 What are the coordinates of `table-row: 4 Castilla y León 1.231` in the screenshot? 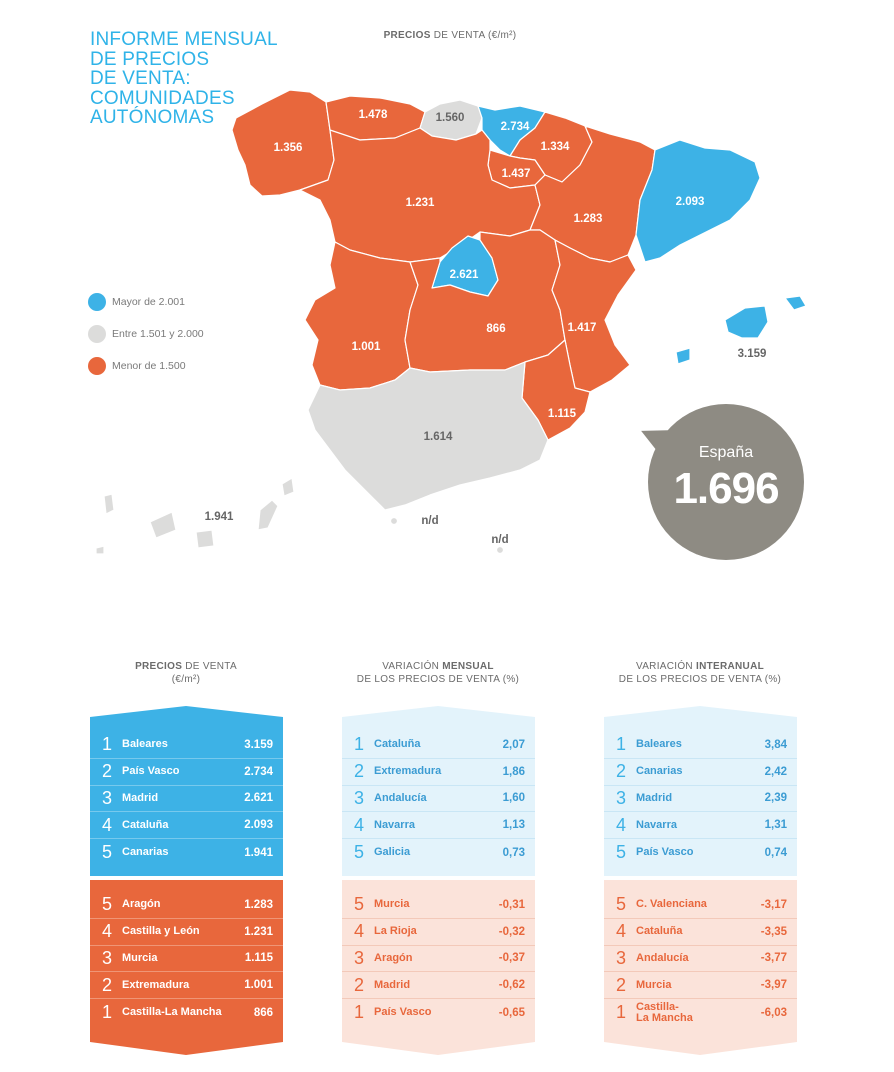 It's located at (186, 932).